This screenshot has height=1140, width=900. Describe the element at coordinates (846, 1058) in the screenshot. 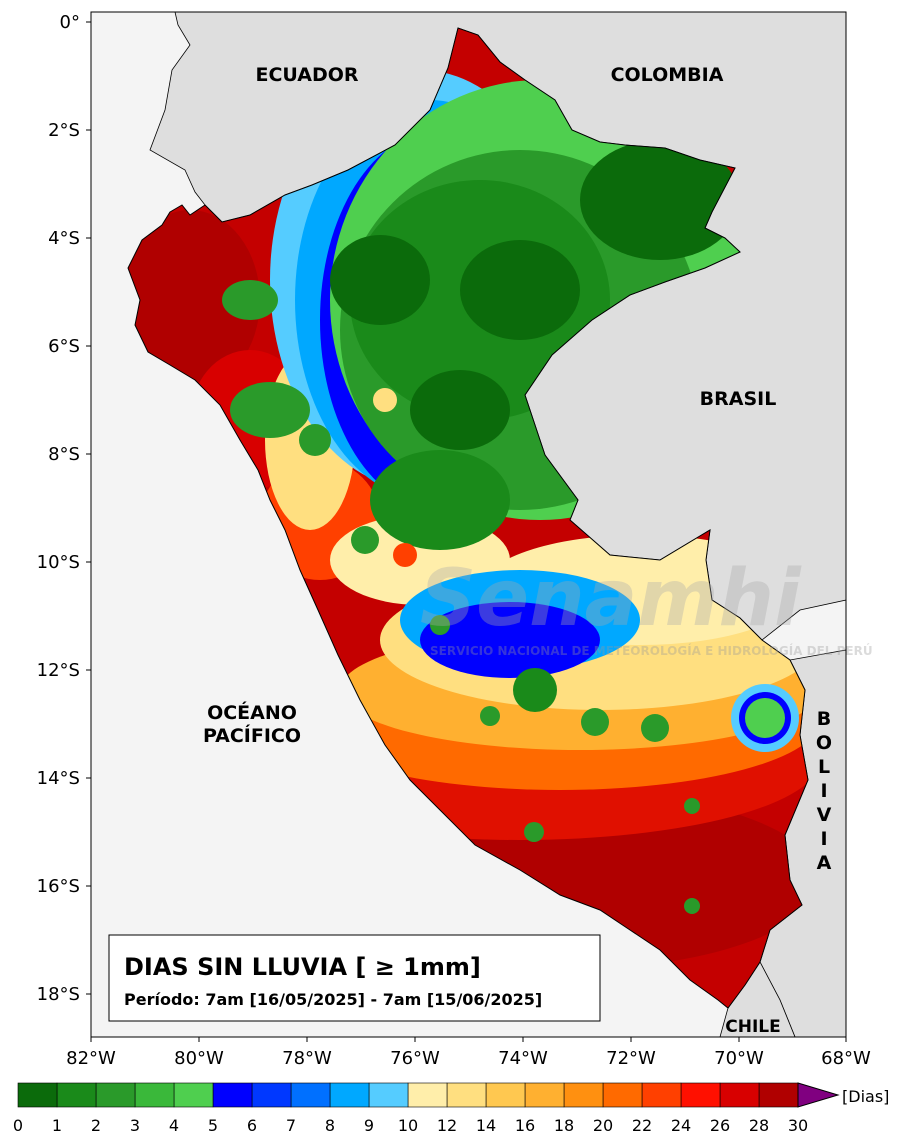

I see `lon-tick-label: 68°W` at that location.